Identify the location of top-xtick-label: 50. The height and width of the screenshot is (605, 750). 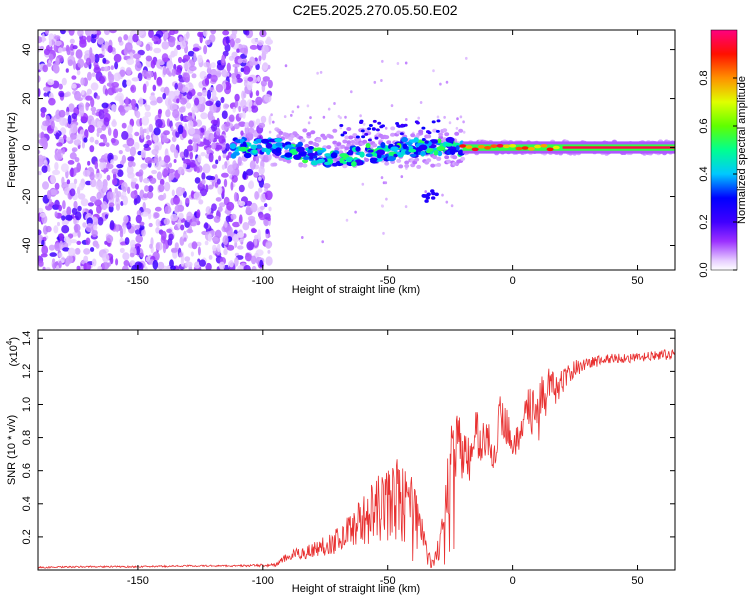
(637, 281).